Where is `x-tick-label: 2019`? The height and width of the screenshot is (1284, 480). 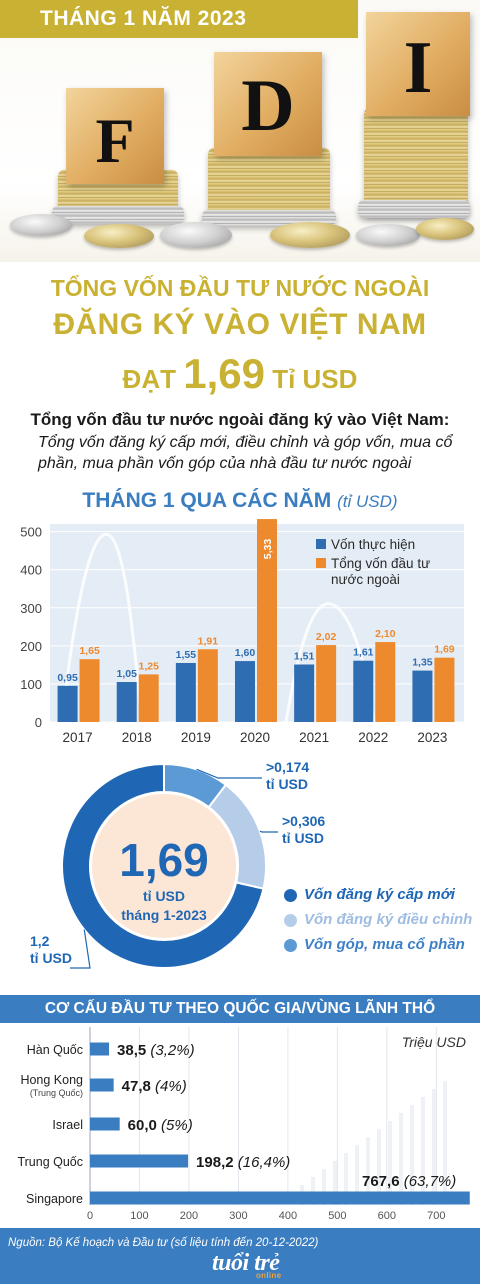
x-tick-label: 2019 is located at coordinates (196, 737).